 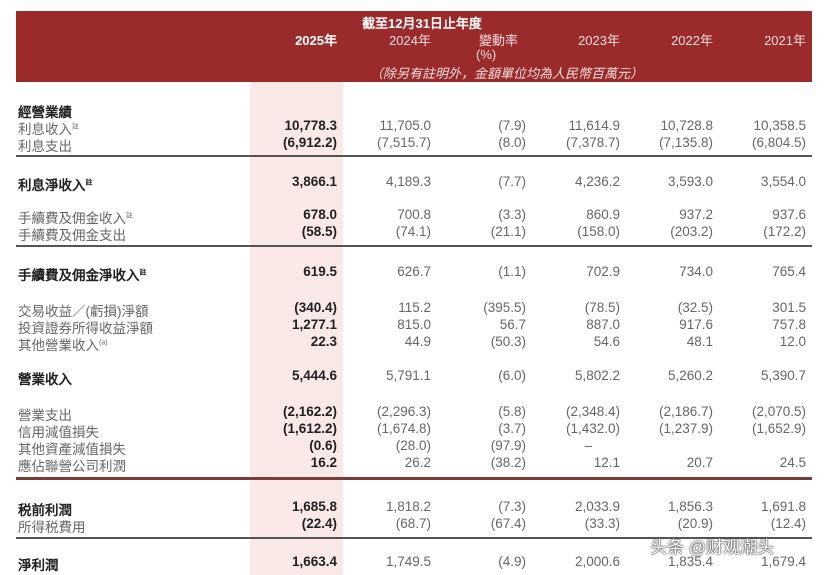 What do you see at coordinates (692, 40) in the screenshot?
I see `column-header: 2022年` at bounding box center [692, 40].